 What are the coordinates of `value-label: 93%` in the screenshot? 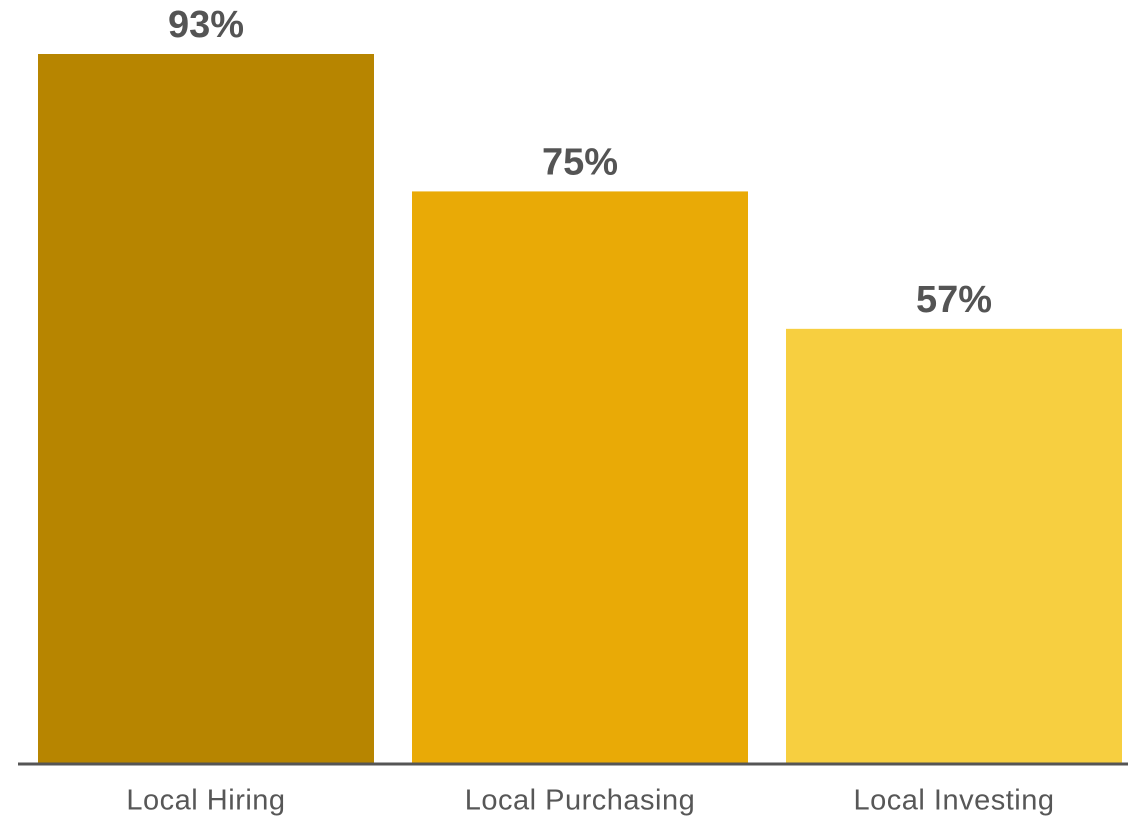 It's located at (206, 25).